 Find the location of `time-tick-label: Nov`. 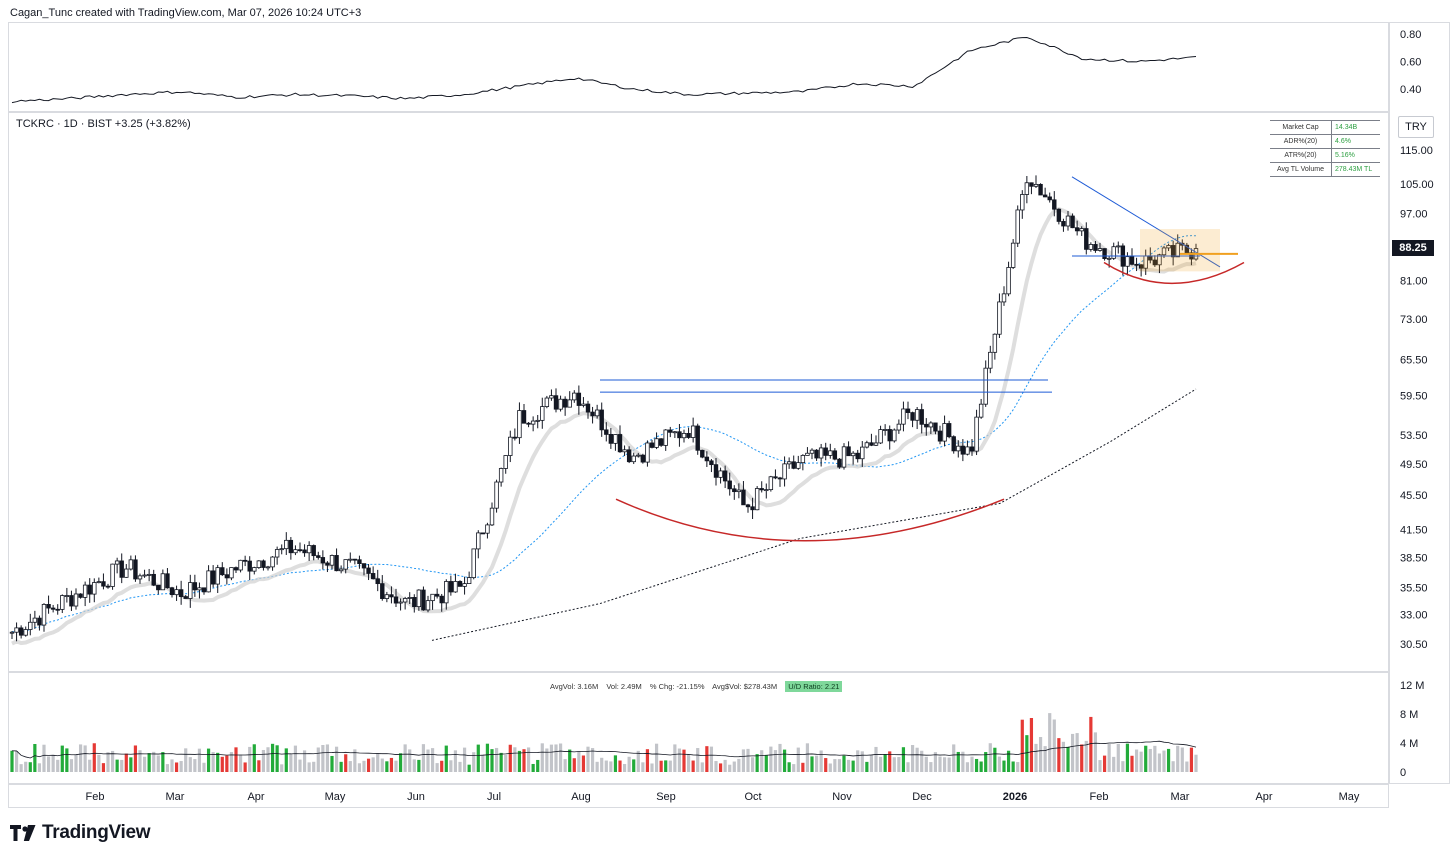

time-tick-label: Nov is located at coordinates (842, 797).